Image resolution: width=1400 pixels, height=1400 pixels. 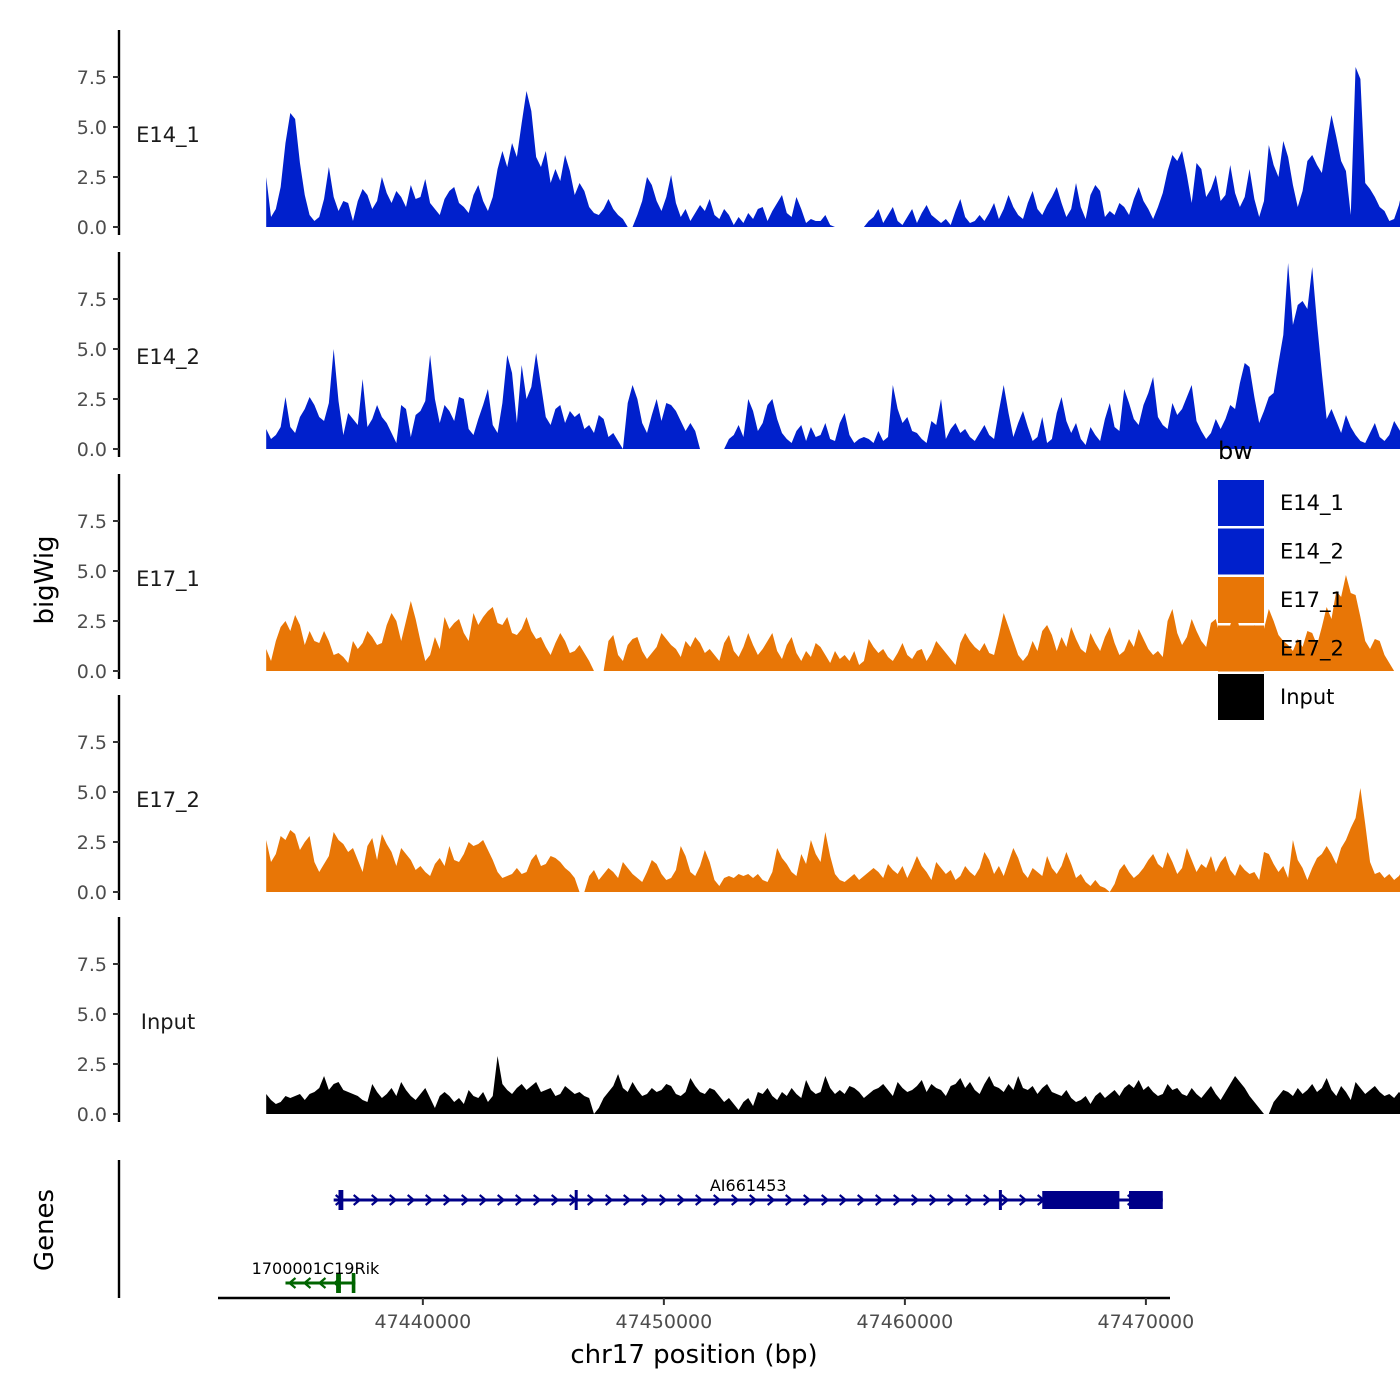 What do you see at coordinates (1235, 451) in the screenshot?
I see `legend-title: bw` at bounding box center [1235, 451].